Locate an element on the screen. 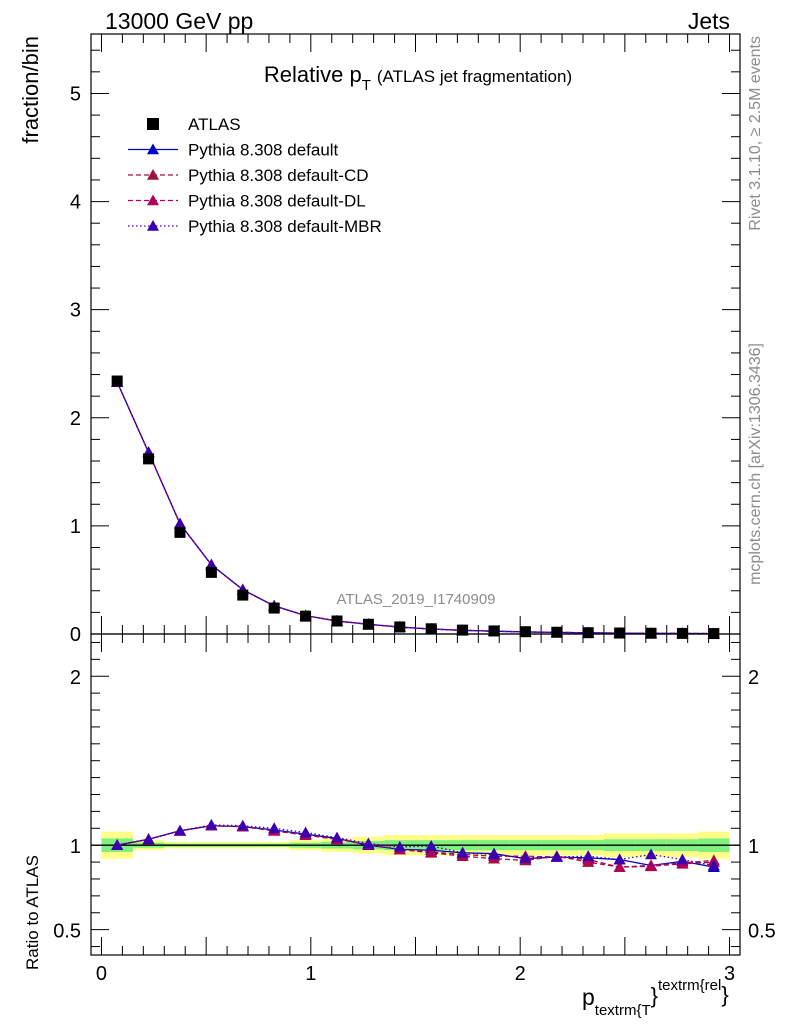 The image size is (786, 1024). xlabel-close-brace-1: } is located at coordinates (654, 995).